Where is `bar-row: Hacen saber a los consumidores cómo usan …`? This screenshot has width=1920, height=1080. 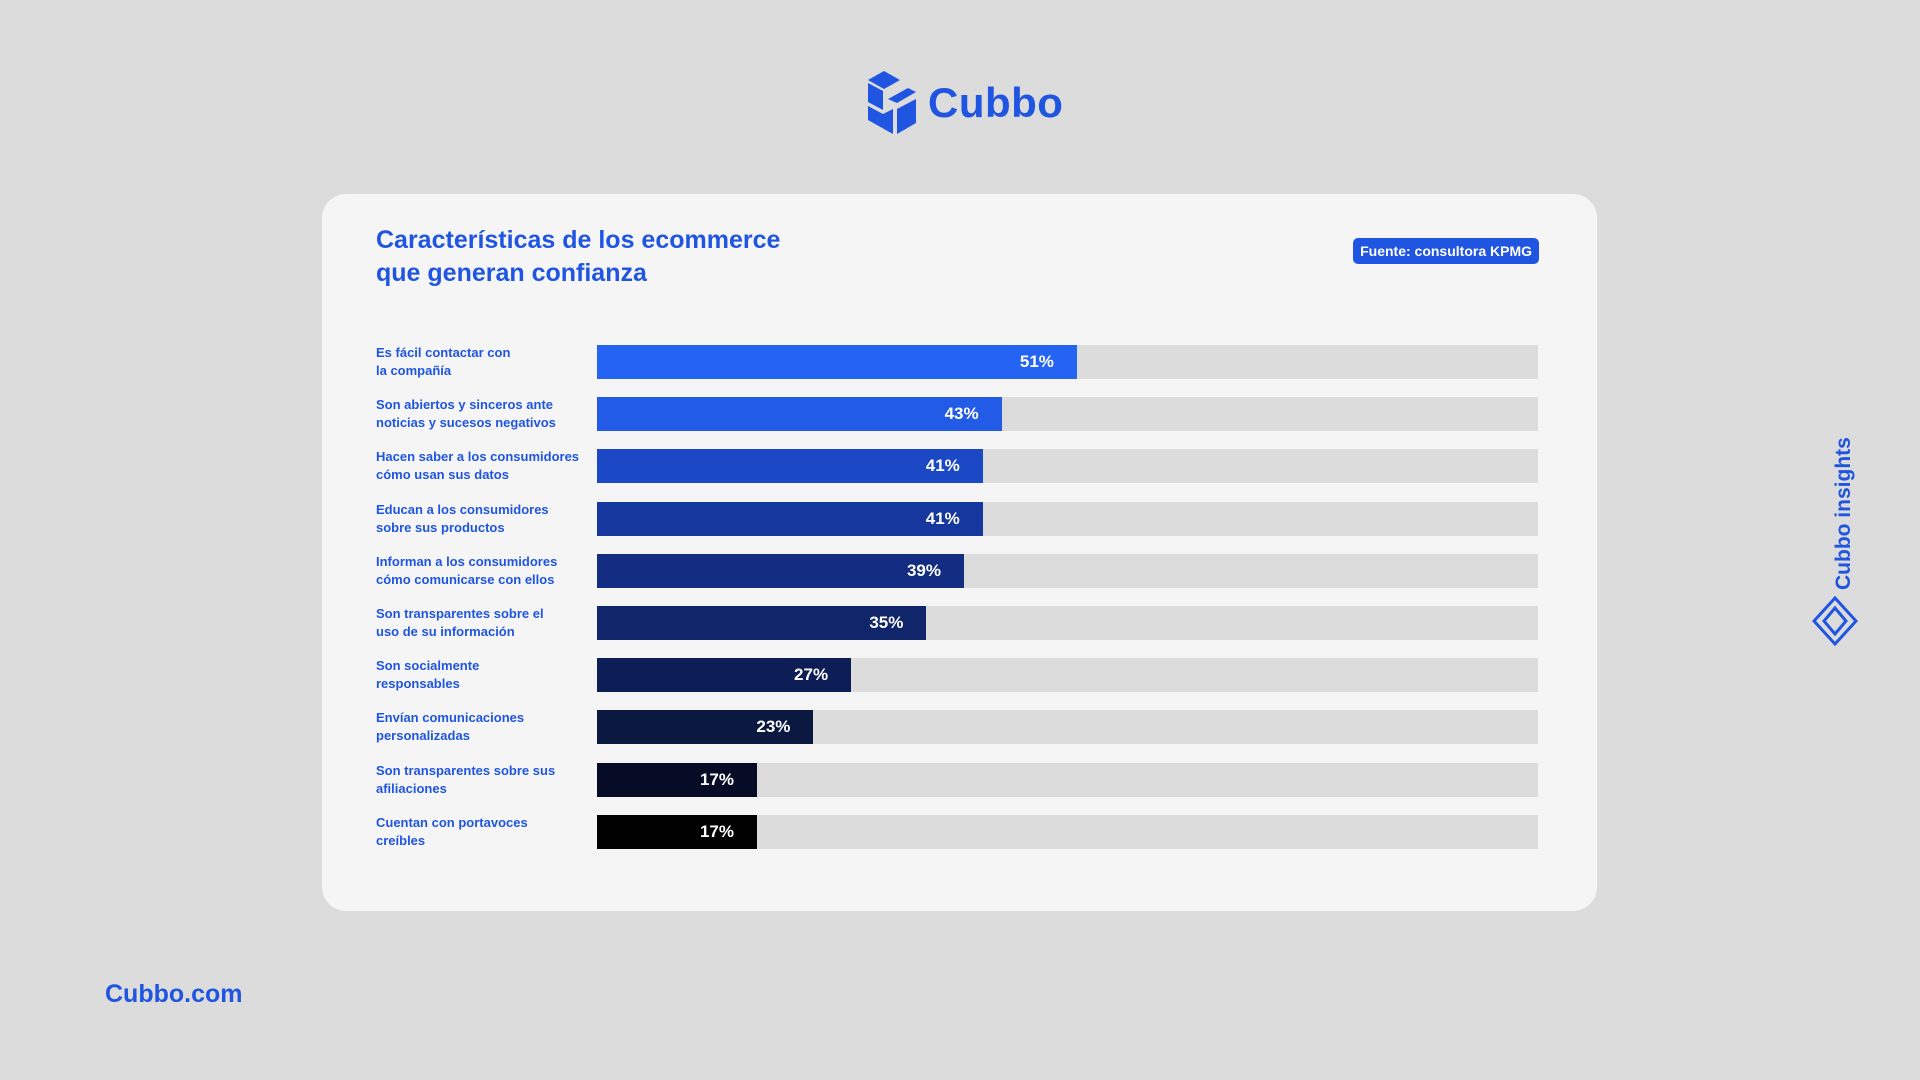 bar-row: Hacen saber a los consumidores cómo usan … is located at coordinates (961, 466).